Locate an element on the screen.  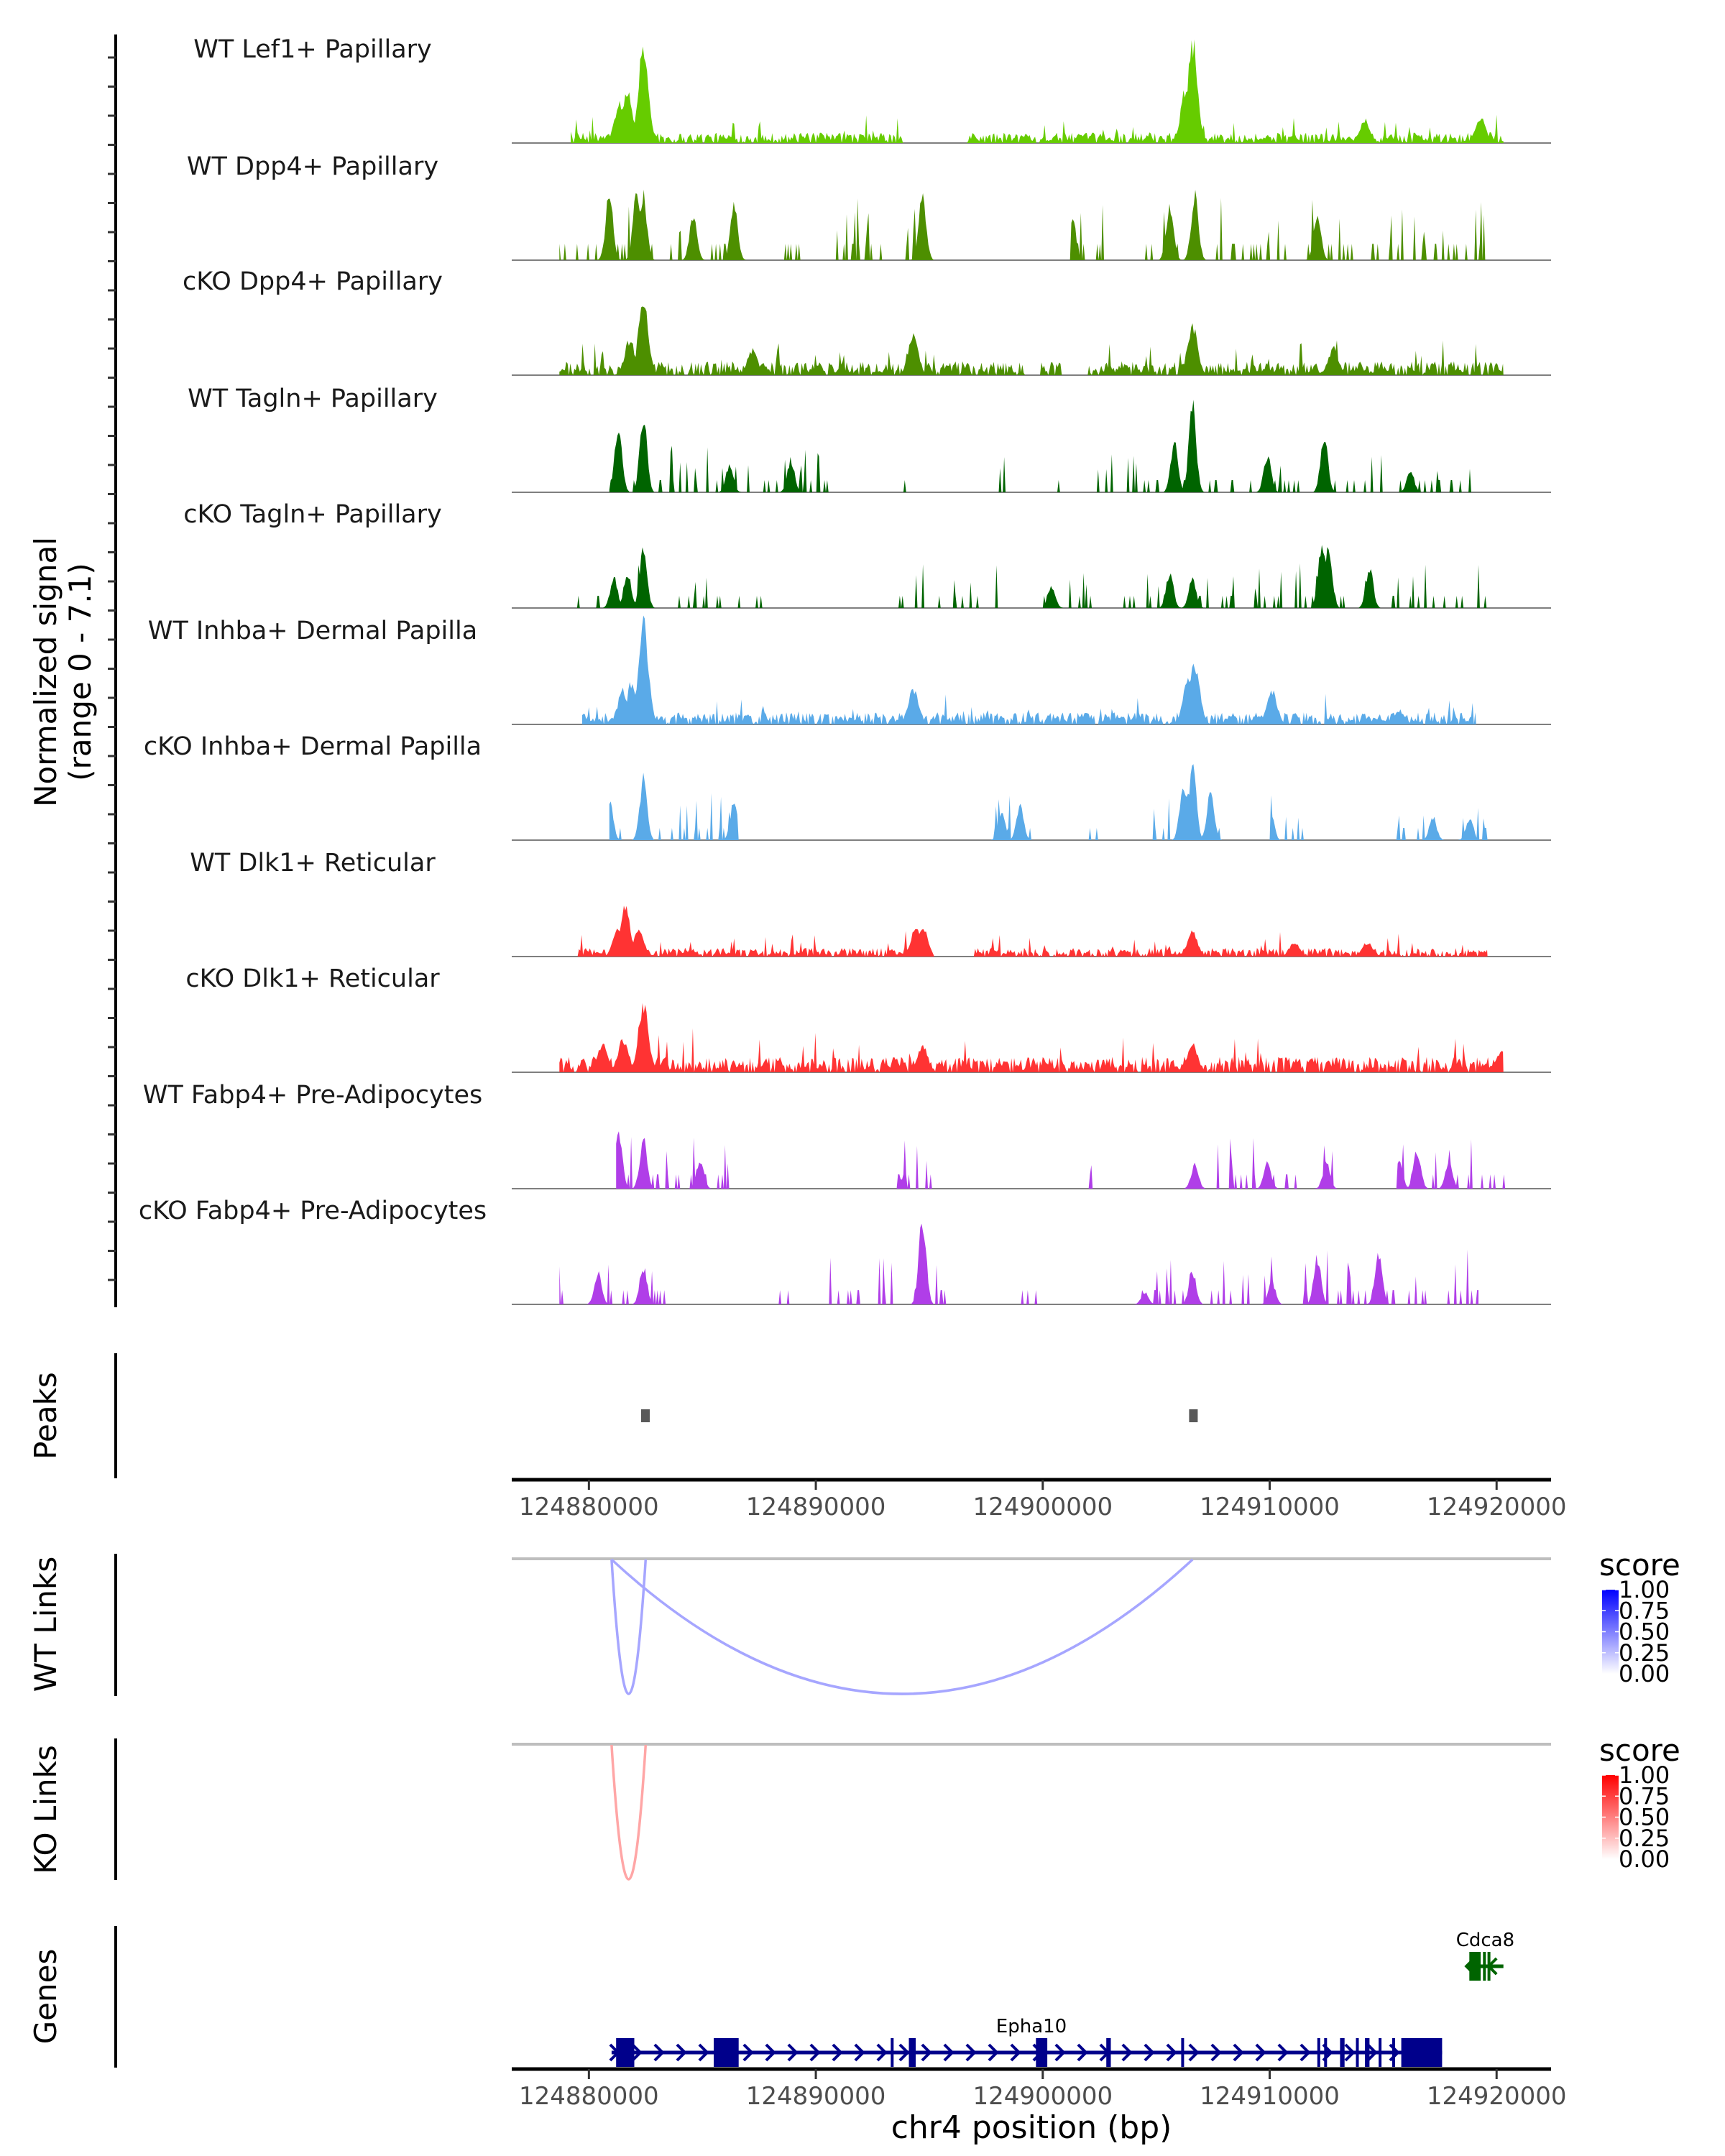
wt-links is located at coordinates (902, 1626).